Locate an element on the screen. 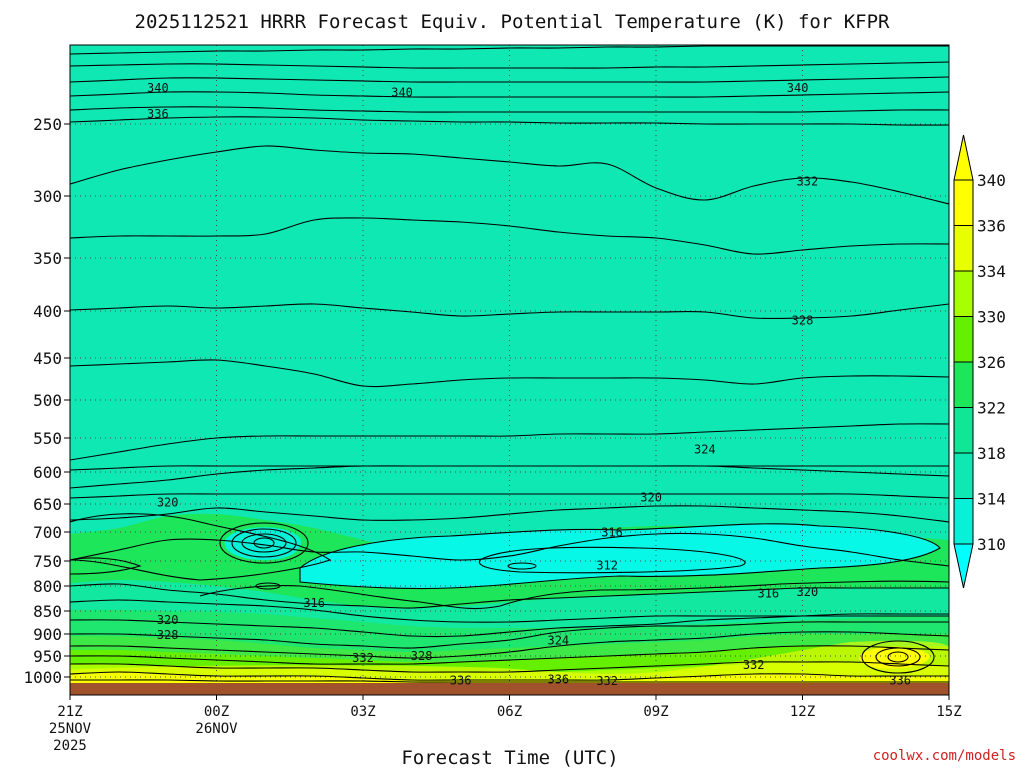 The height and width of the screenshot is (768, 1024). colorbar-bottom-arrow is located at coordinates (963, 566).